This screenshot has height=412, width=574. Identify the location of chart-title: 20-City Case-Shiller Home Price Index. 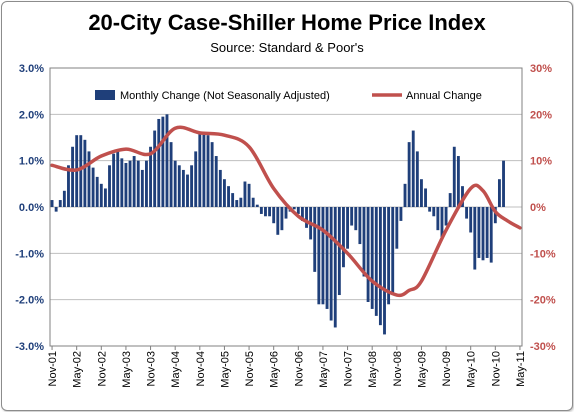
(287, 22).